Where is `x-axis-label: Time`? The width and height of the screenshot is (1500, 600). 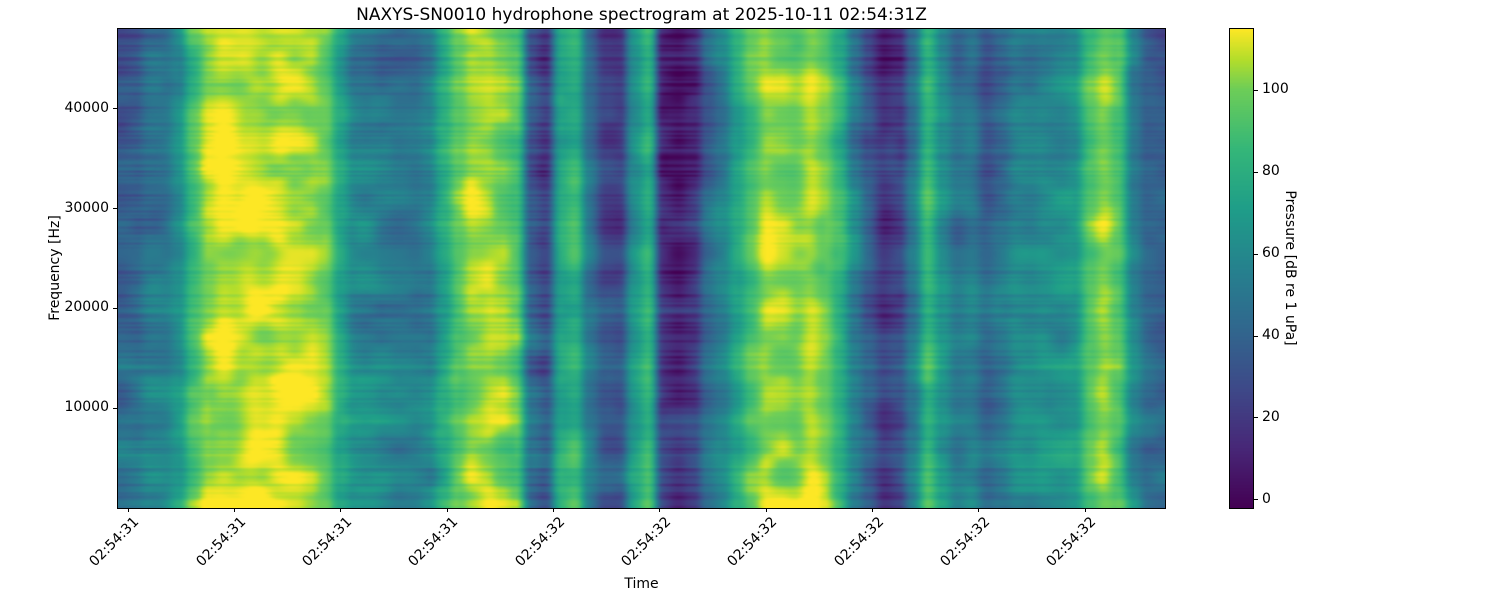 x-axis-label: Time is located at coordinates (641, 584).